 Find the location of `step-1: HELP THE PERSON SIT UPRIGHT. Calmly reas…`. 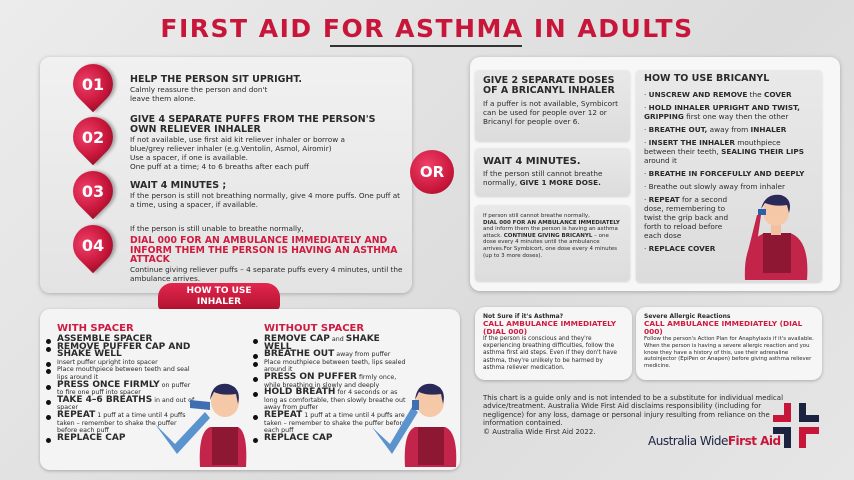

step-1: HELP THE PERSON SIT UPRIGHT. Calmly reas… is located at coordinates (216, 89).